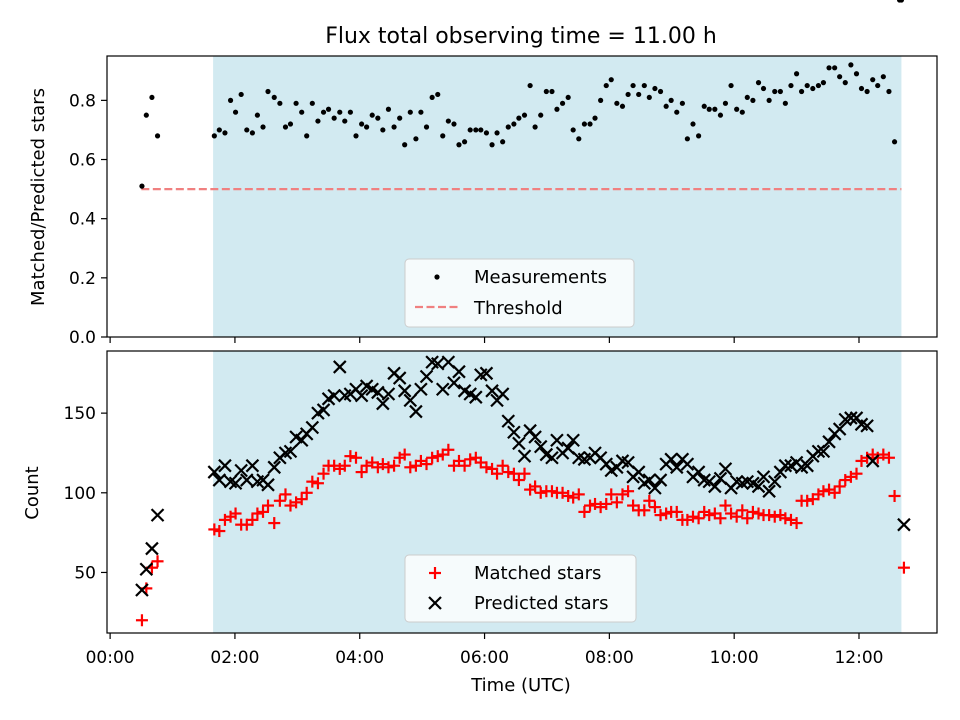 The height and width of the screenshot is (720, 960). I want to click on legend-predicted-marker, so click(435, 603).